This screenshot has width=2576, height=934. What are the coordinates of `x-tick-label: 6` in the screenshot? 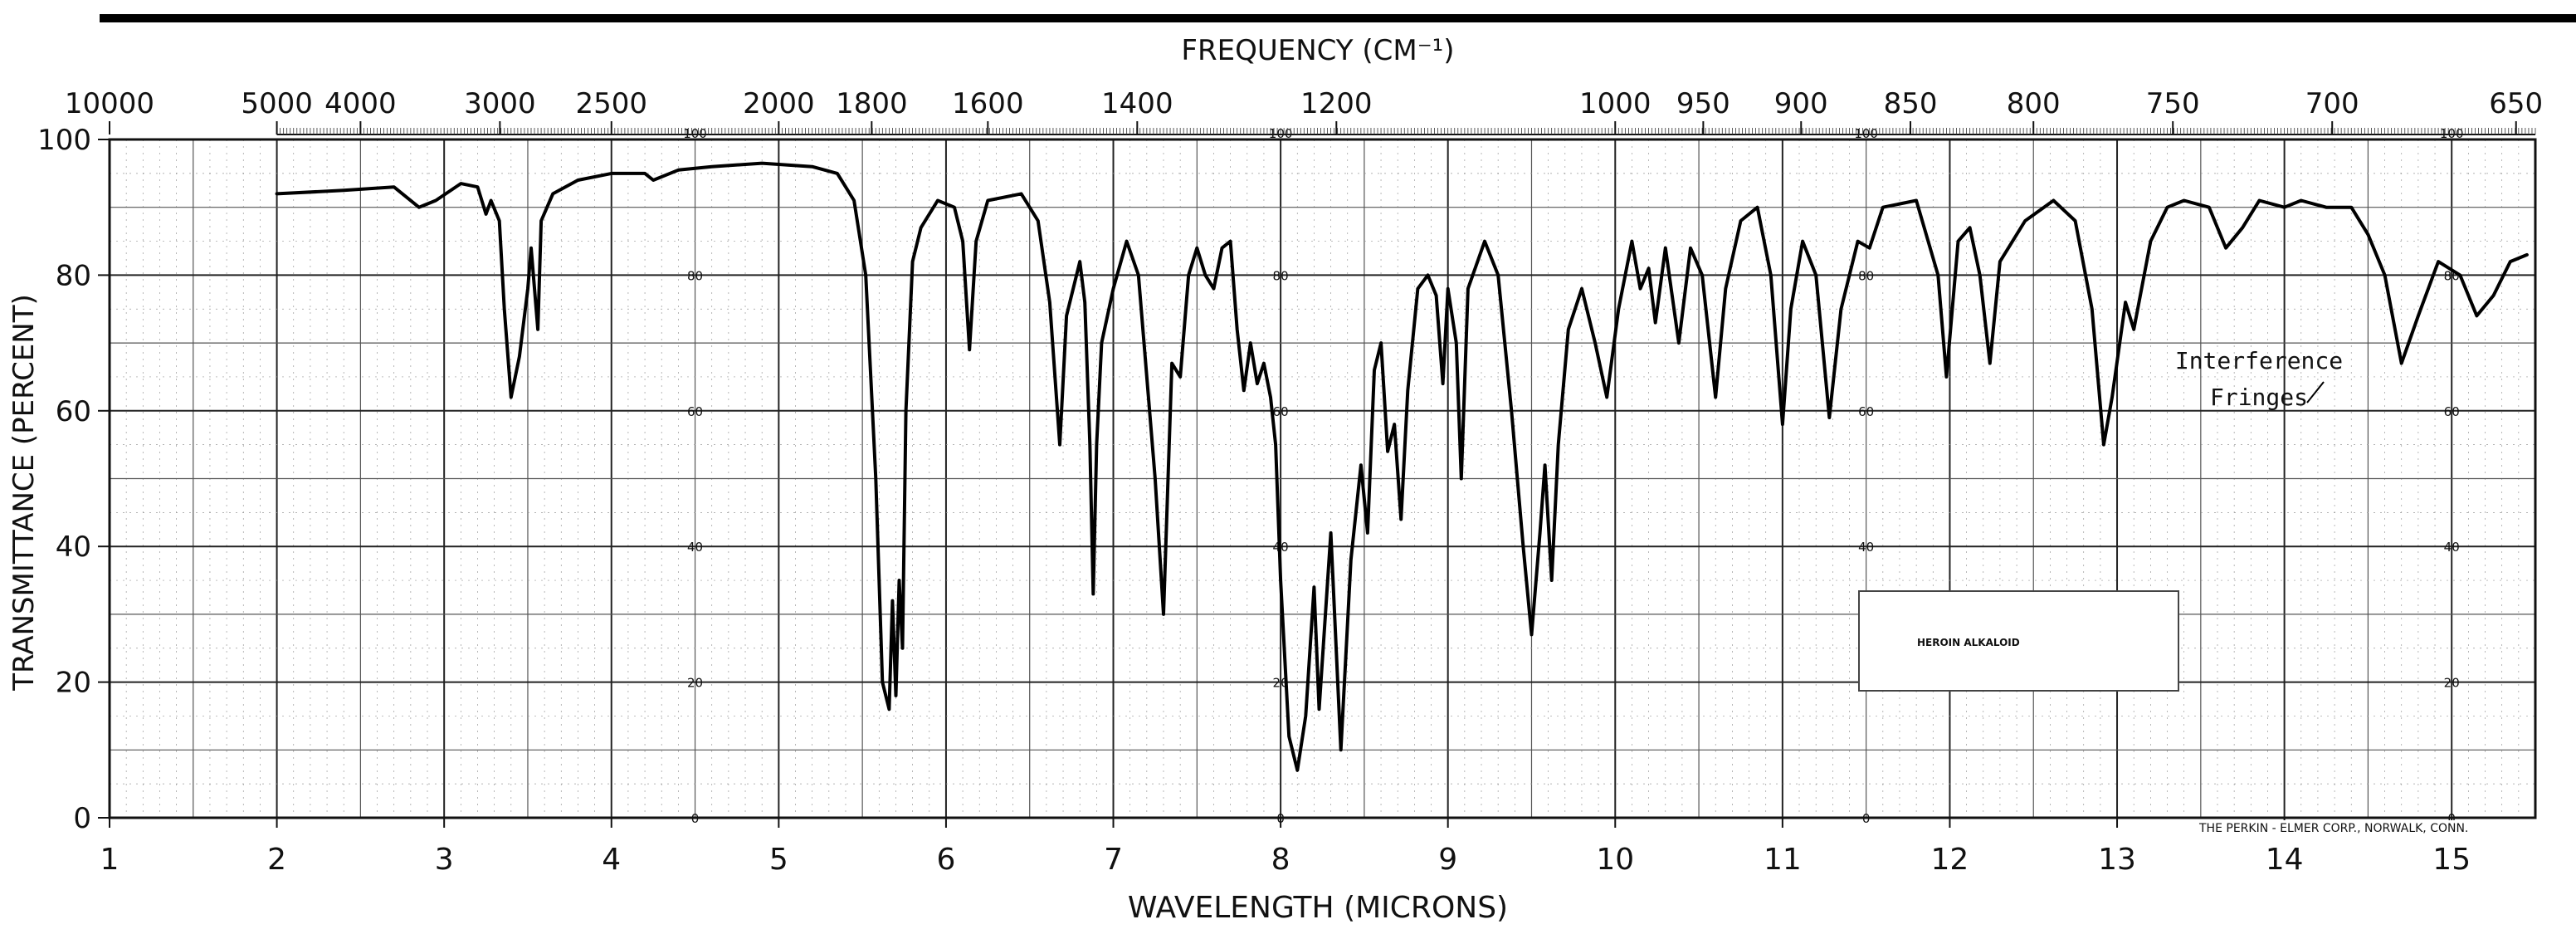 It's located at (946, 860).